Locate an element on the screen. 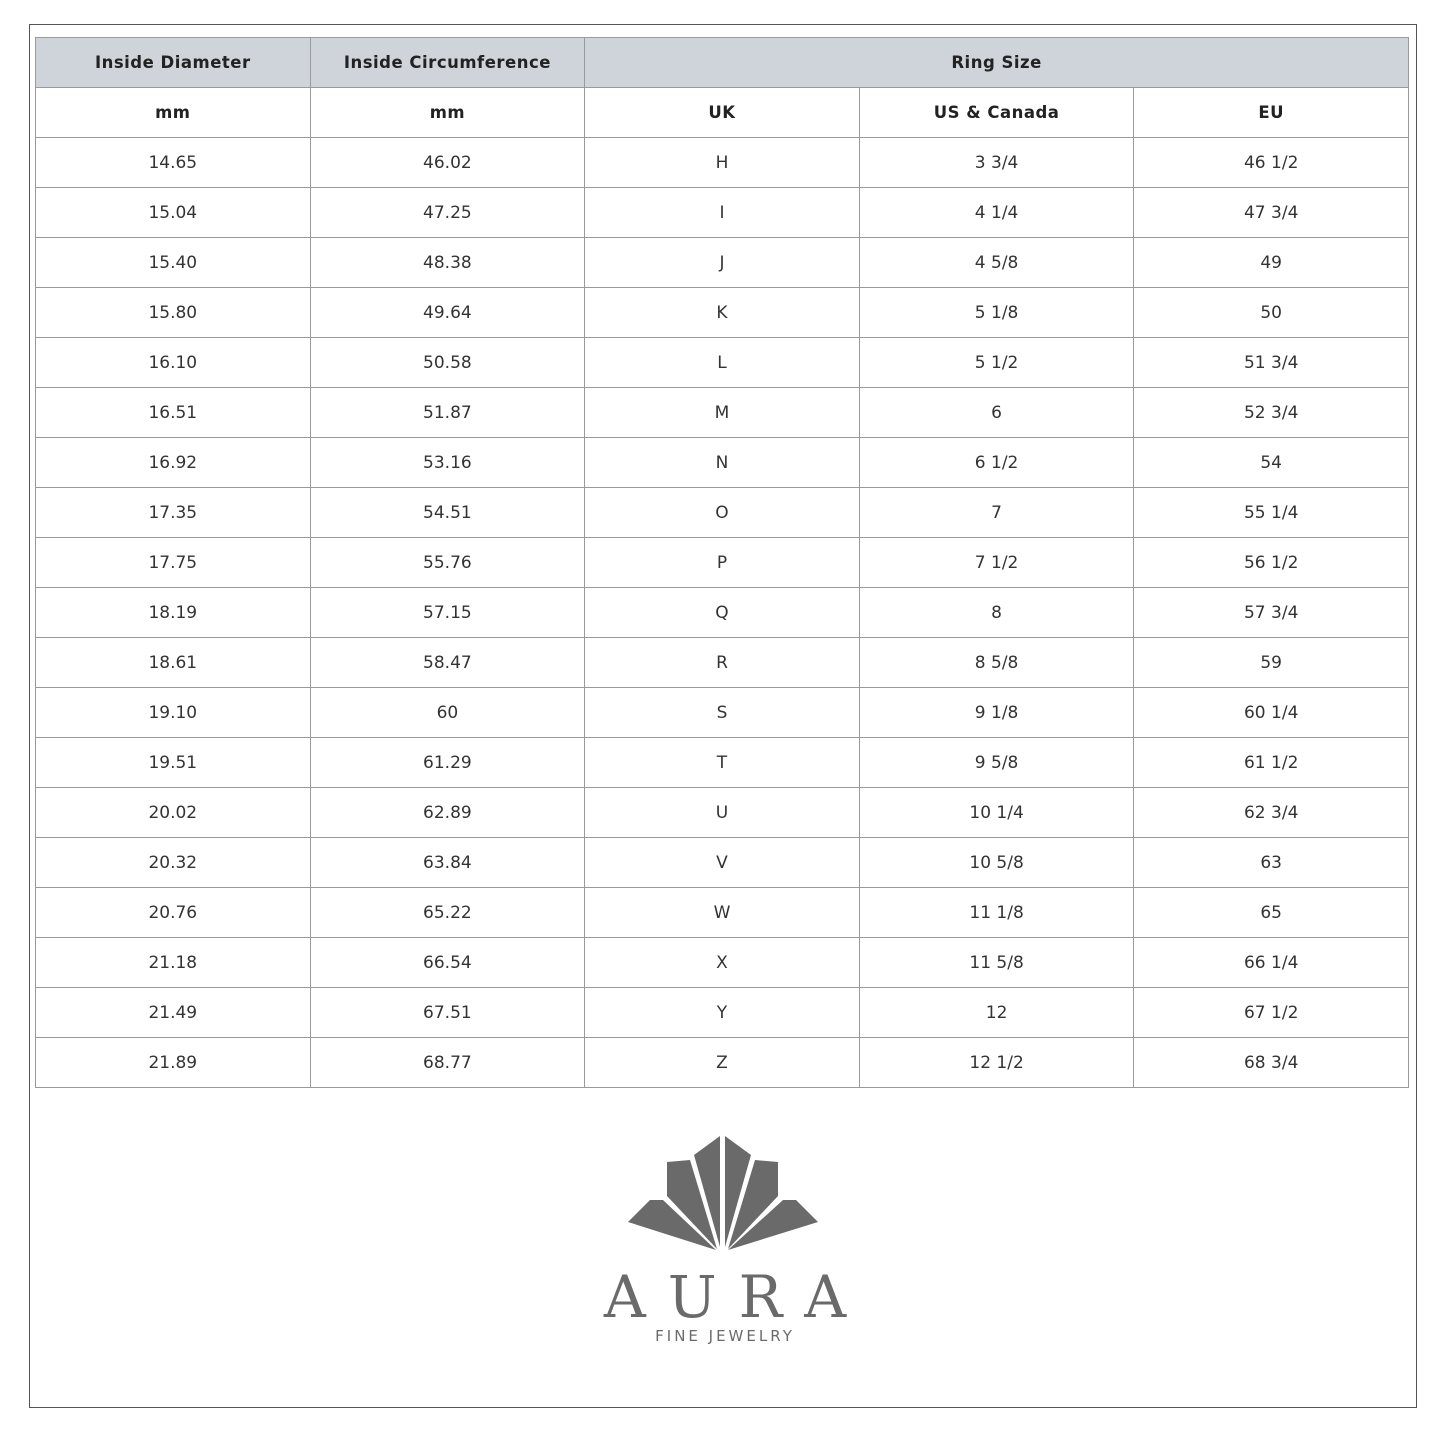 The image size is (1445, 1445). table-row: 20.32 63.84 V 10 5/8 63 is located at coordinates (722, 862).